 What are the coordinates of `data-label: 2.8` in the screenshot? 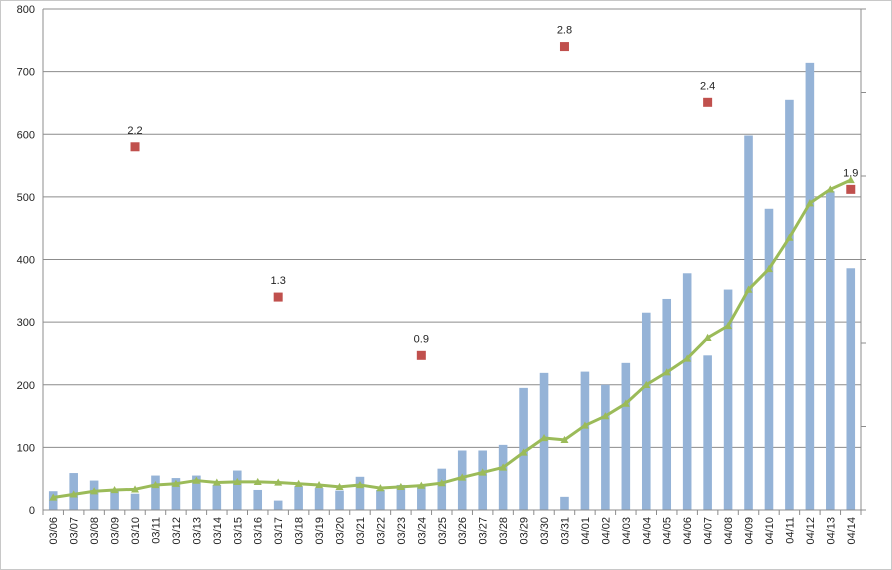 It's located at (564, 31).